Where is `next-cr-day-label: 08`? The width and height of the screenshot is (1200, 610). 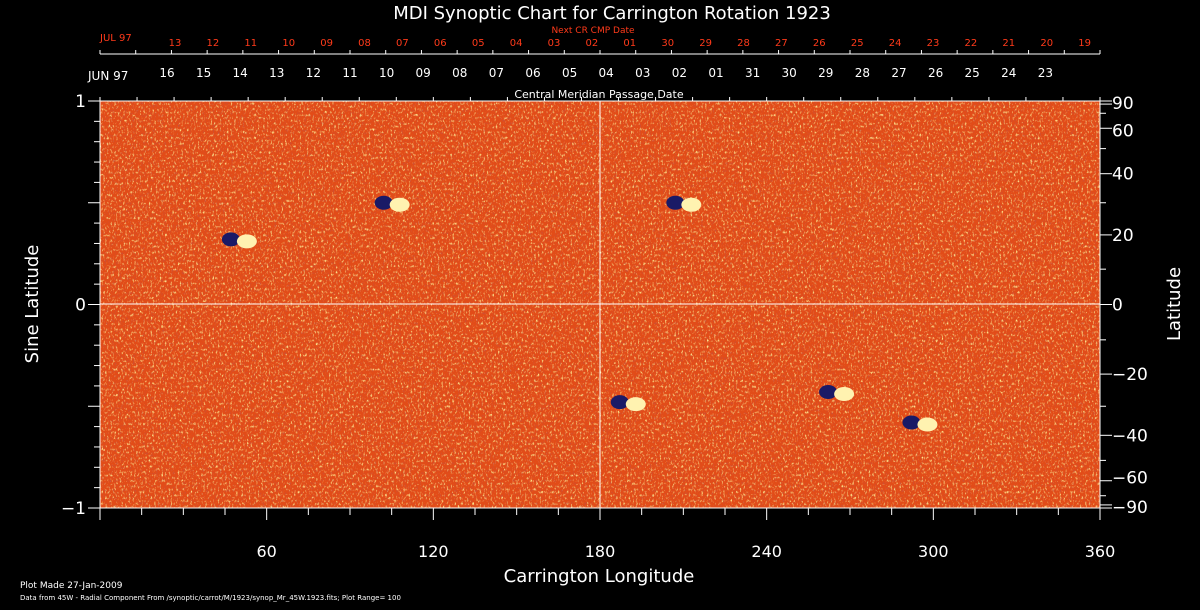
next-cr-day-label: 08 is located at coordinates (364, 43).